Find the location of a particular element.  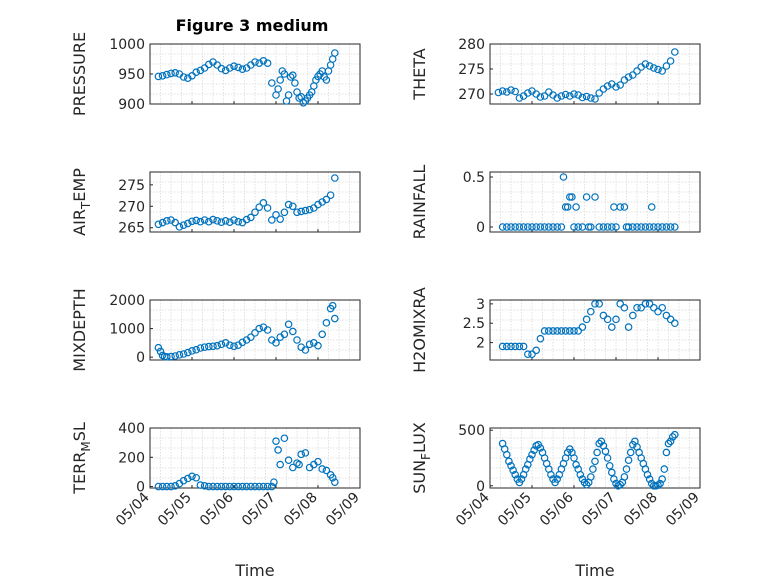

y-tick-label: 265 is located at coordinates (131, 229).